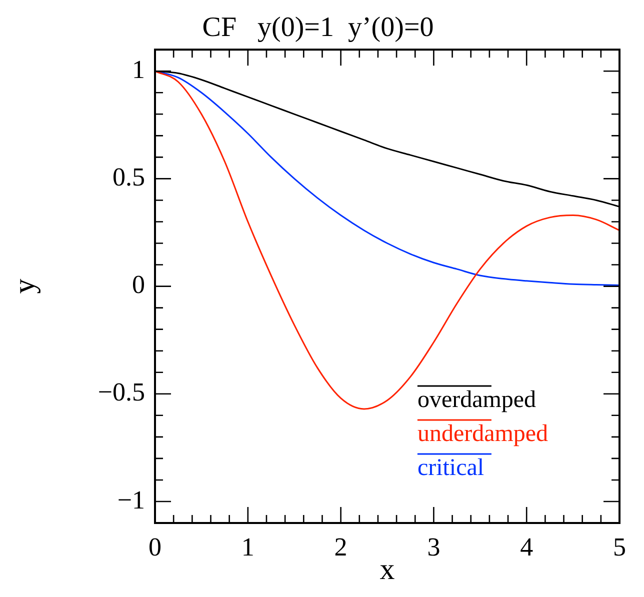 This screenshot has height=597, width=644. I want to click on chart-title: CF y(0)=1 y’(0)=0, so click(318, 28).